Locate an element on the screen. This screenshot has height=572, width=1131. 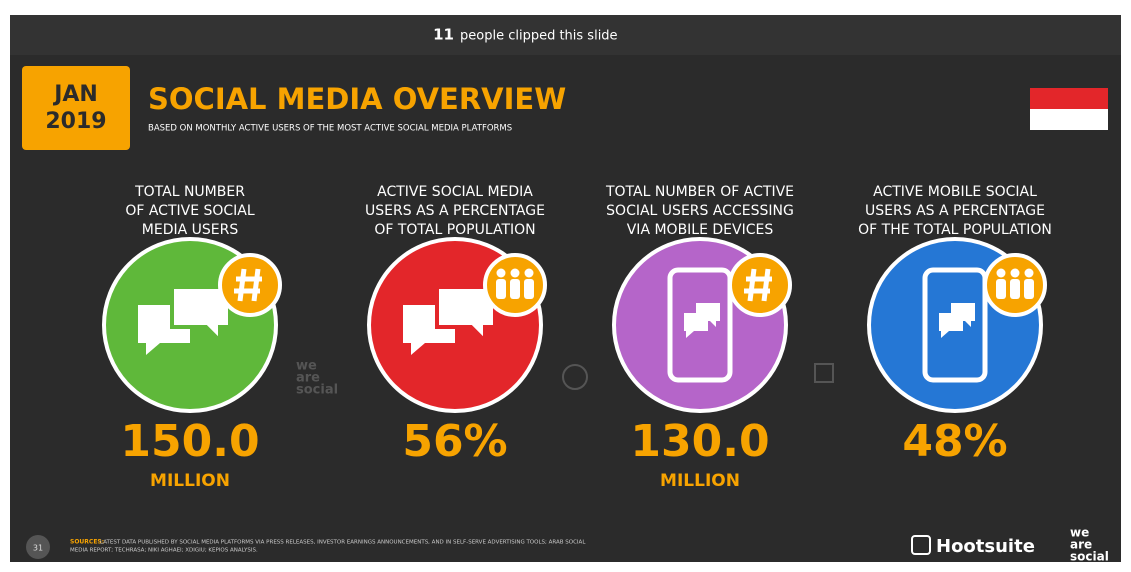
stat-label: VIA MOBILE DEVICES is located at coordinates (700, 230).